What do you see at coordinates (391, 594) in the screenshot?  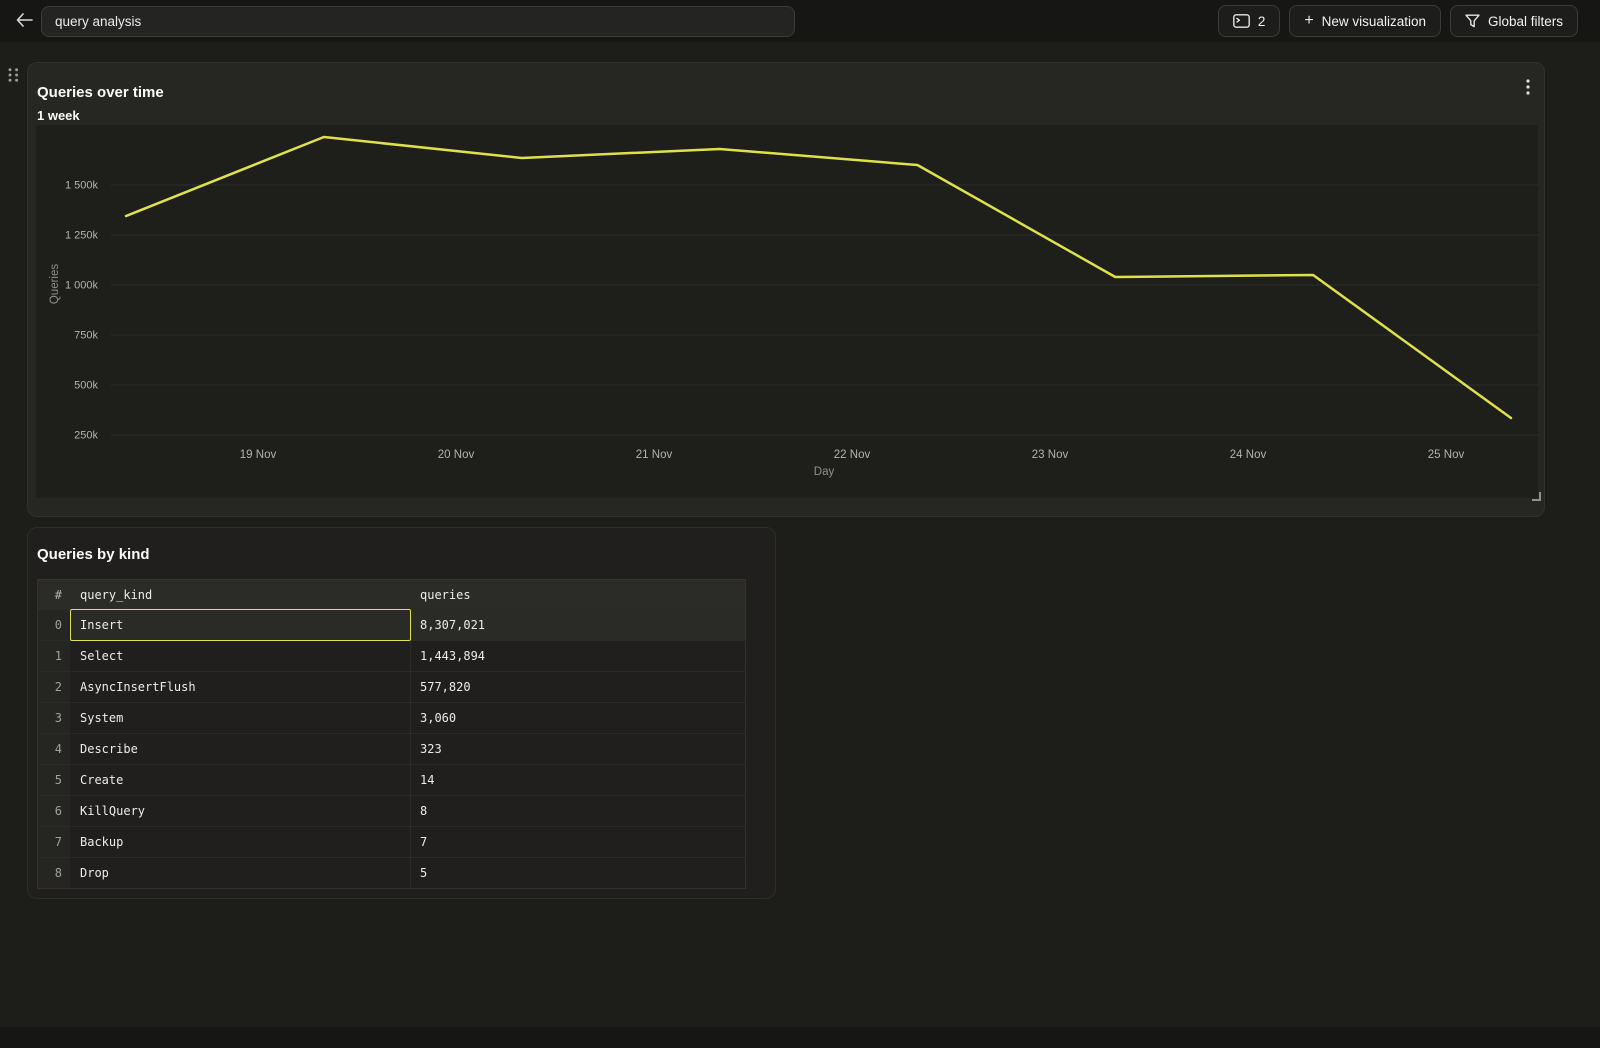 I see `table-header-row: # query_kind queries` at bounding box center [391, 594].